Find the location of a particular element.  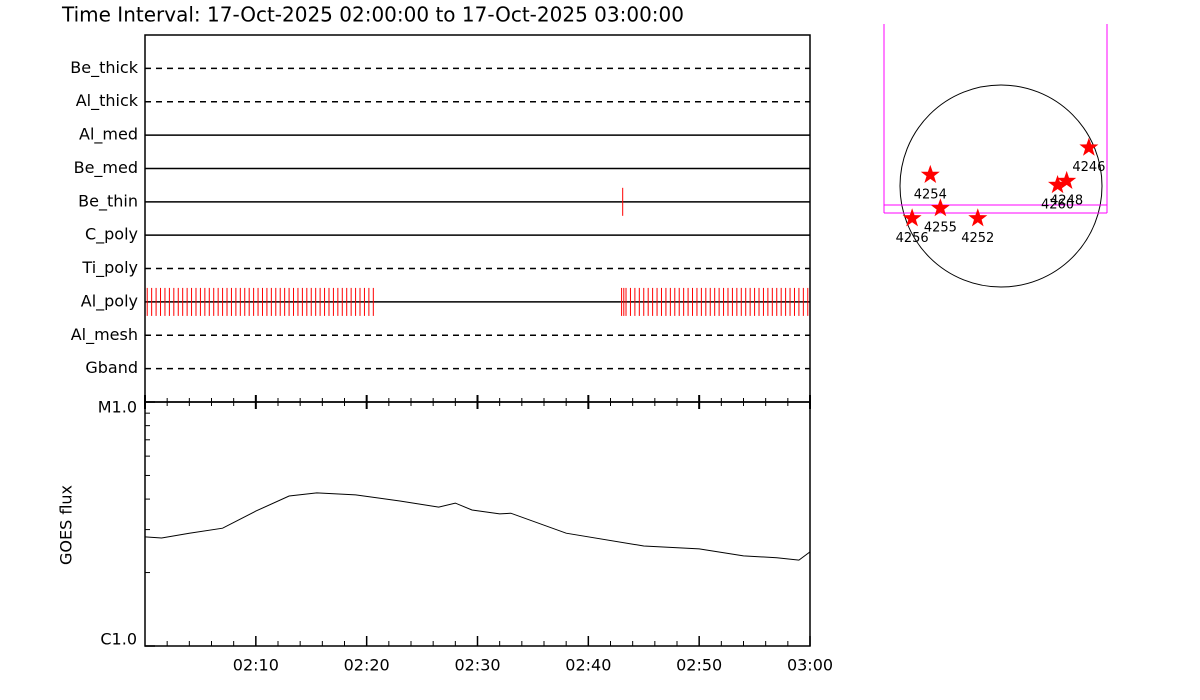

row-label: Al_med is located at coordinates (108, 135).